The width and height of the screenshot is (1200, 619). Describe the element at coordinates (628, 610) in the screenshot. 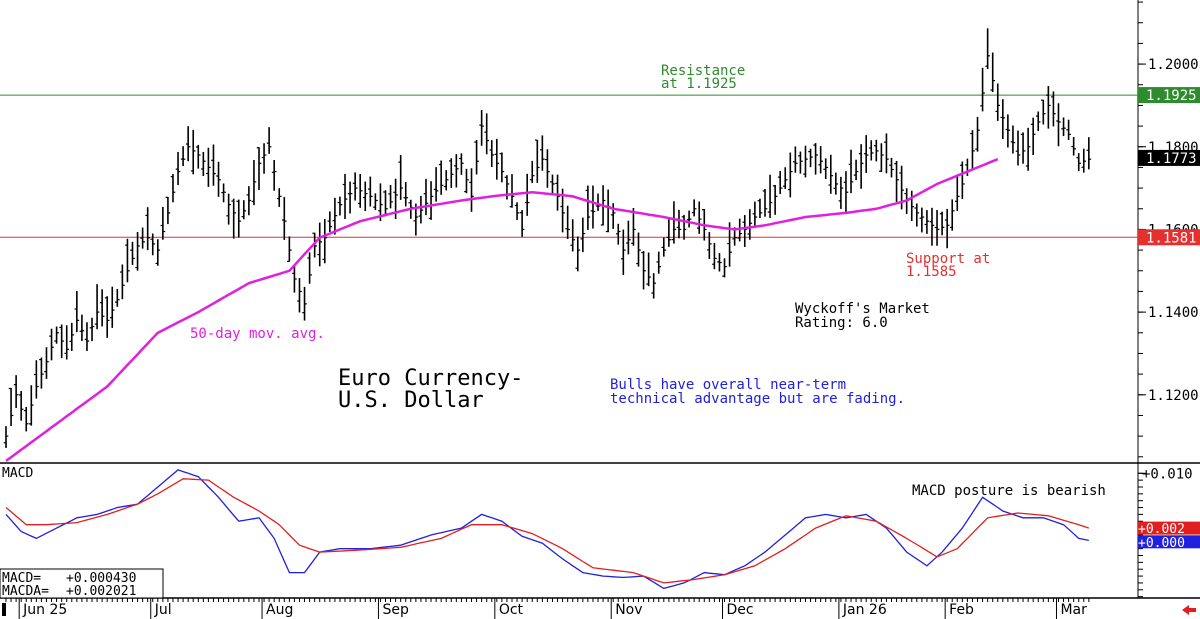

I see `month-label: Nov` at that location.